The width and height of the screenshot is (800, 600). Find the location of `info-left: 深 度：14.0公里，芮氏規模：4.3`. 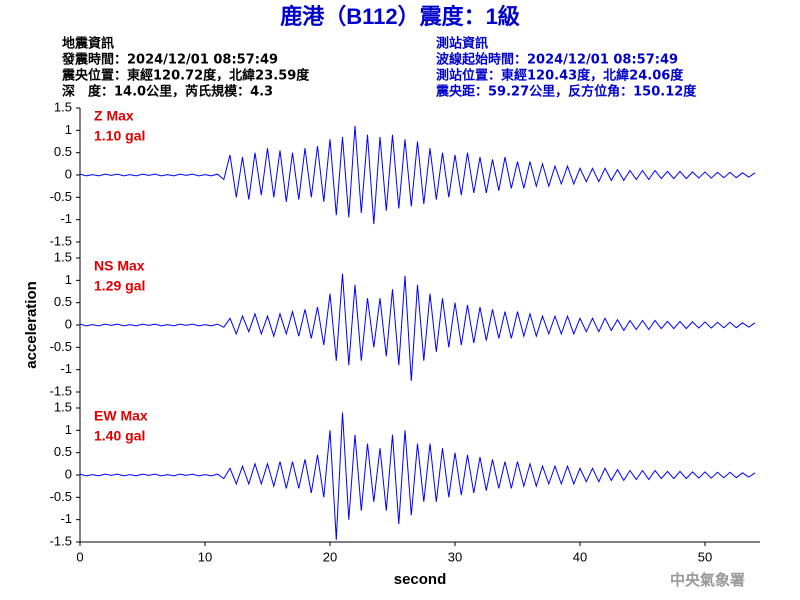

info-left: 深 度：14.0公里，芮氏規模：4.3 is located at coordinates (167, 92).